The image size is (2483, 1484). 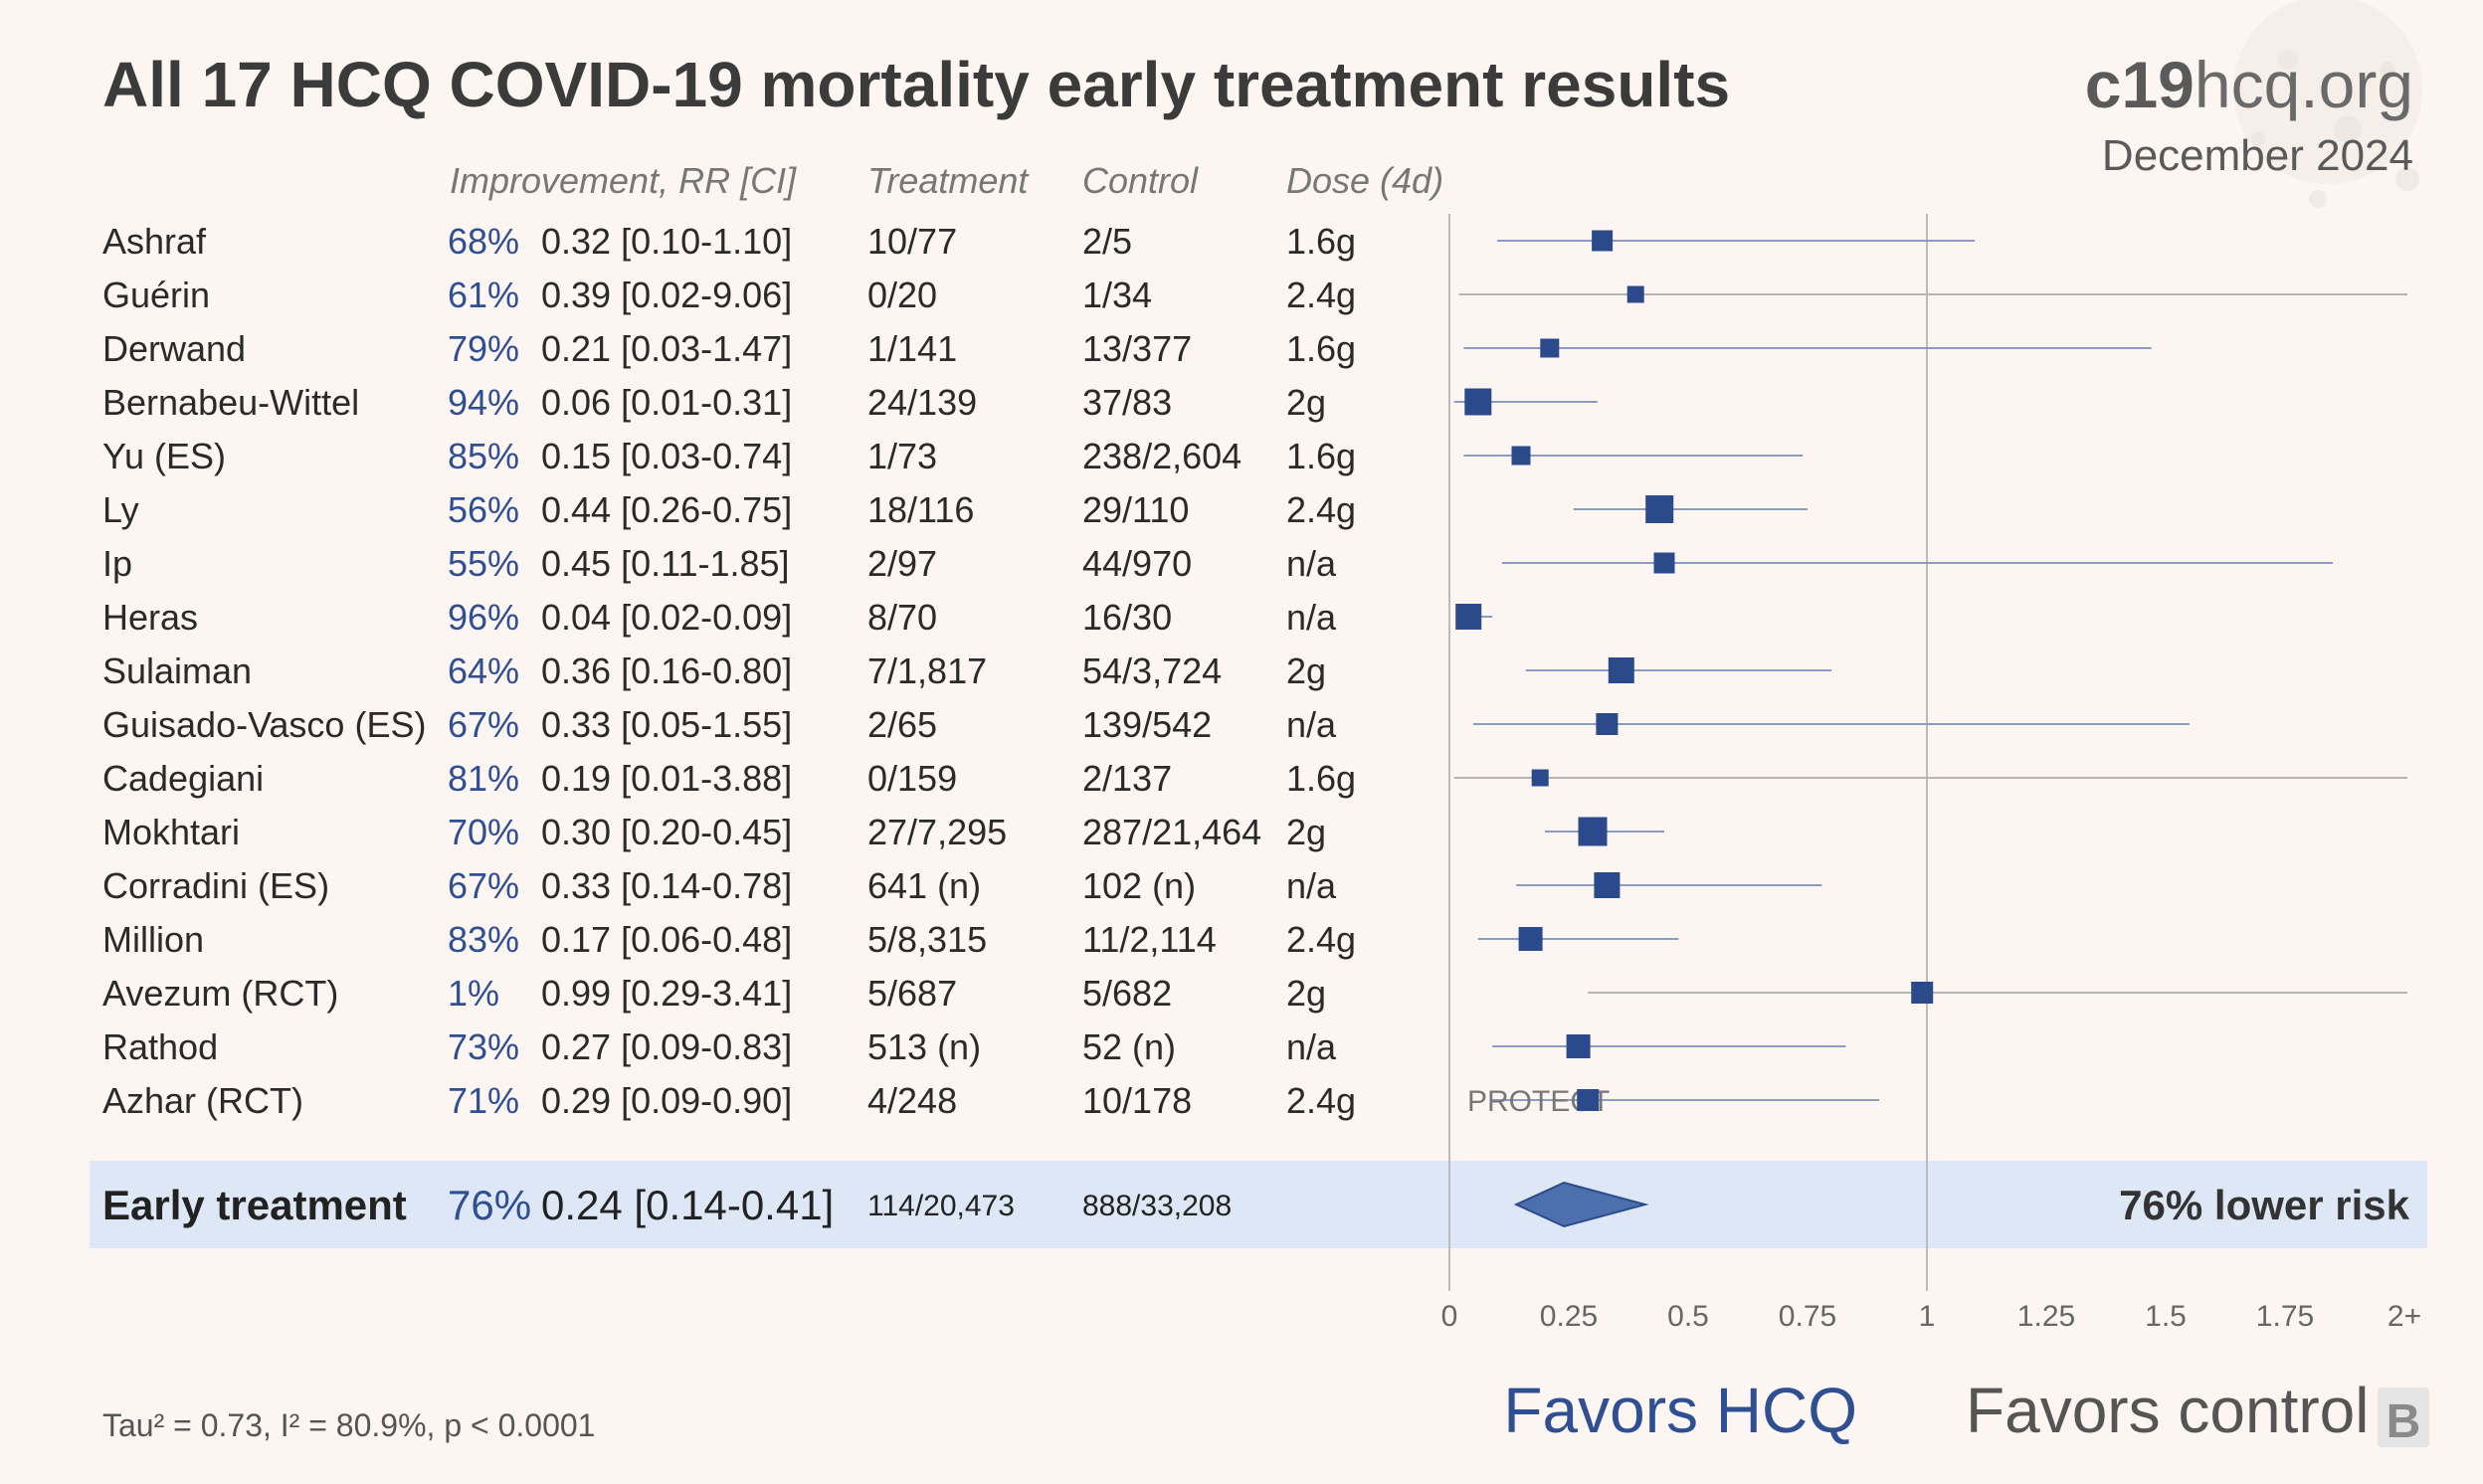 What do you see at coordinates (483, 510) in the screenshot?
I see `study-improvement: 56%` at bounding box center [483, 510].